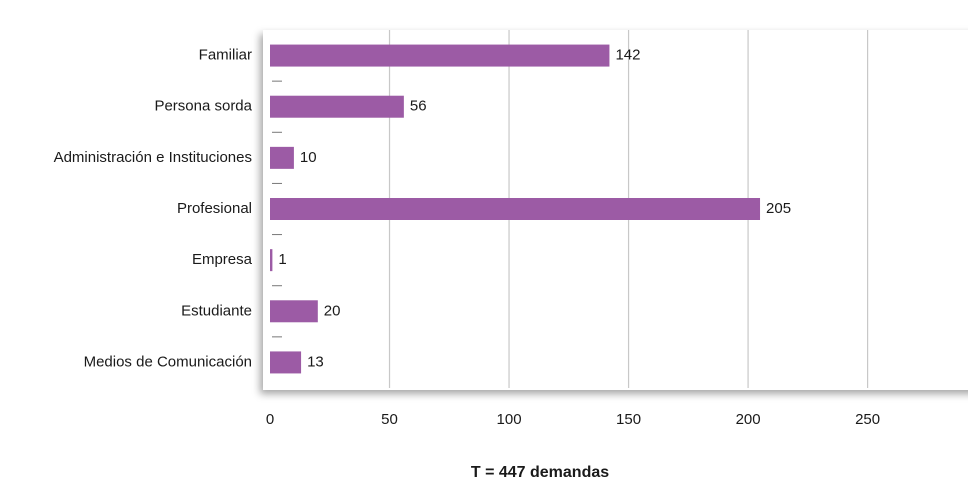  Describe the element at coordinates (418, 106) in the screenshot. I see `value-label: 56` at that location.